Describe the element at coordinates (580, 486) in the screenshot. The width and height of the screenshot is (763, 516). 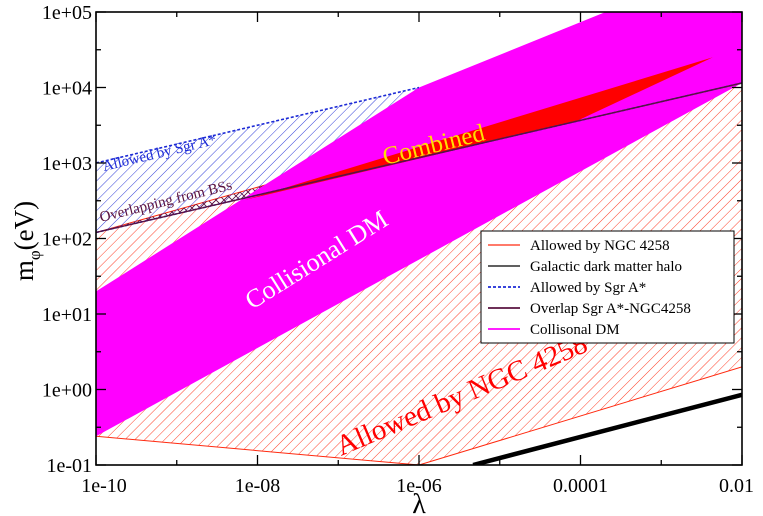
I see `x-tick-label-3: 0.0001` at that location.